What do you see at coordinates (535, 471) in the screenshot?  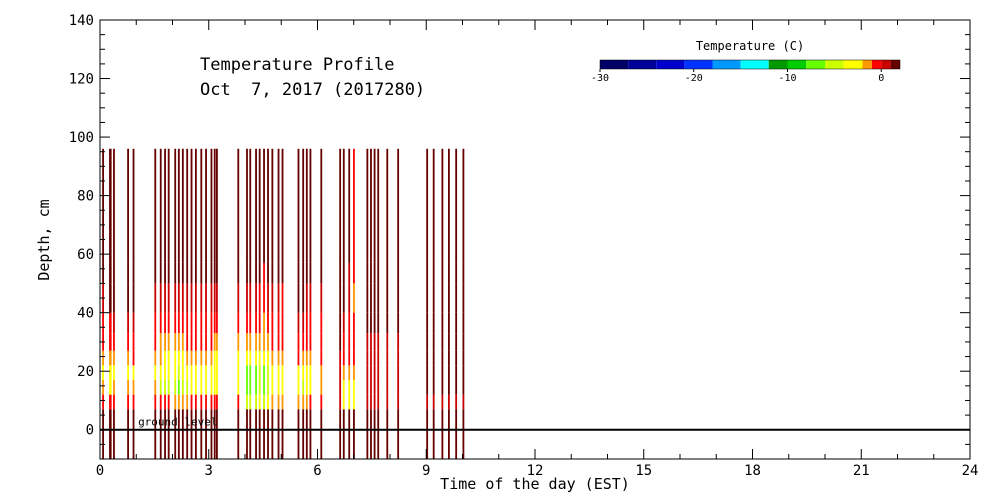 I see `x-tick-label: 12` at bounding box center [535, 471].